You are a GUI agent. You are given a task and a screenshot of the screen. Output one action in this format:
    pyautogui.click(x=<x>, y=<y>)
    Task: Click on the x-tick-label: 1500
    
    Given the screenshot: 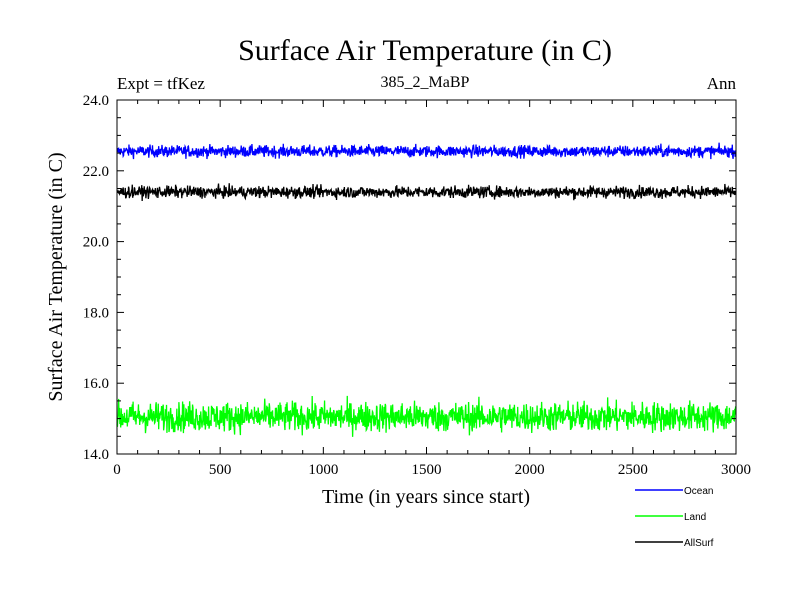 What is the action you would take?
    pyautogui.click(x=427, y=470)
    